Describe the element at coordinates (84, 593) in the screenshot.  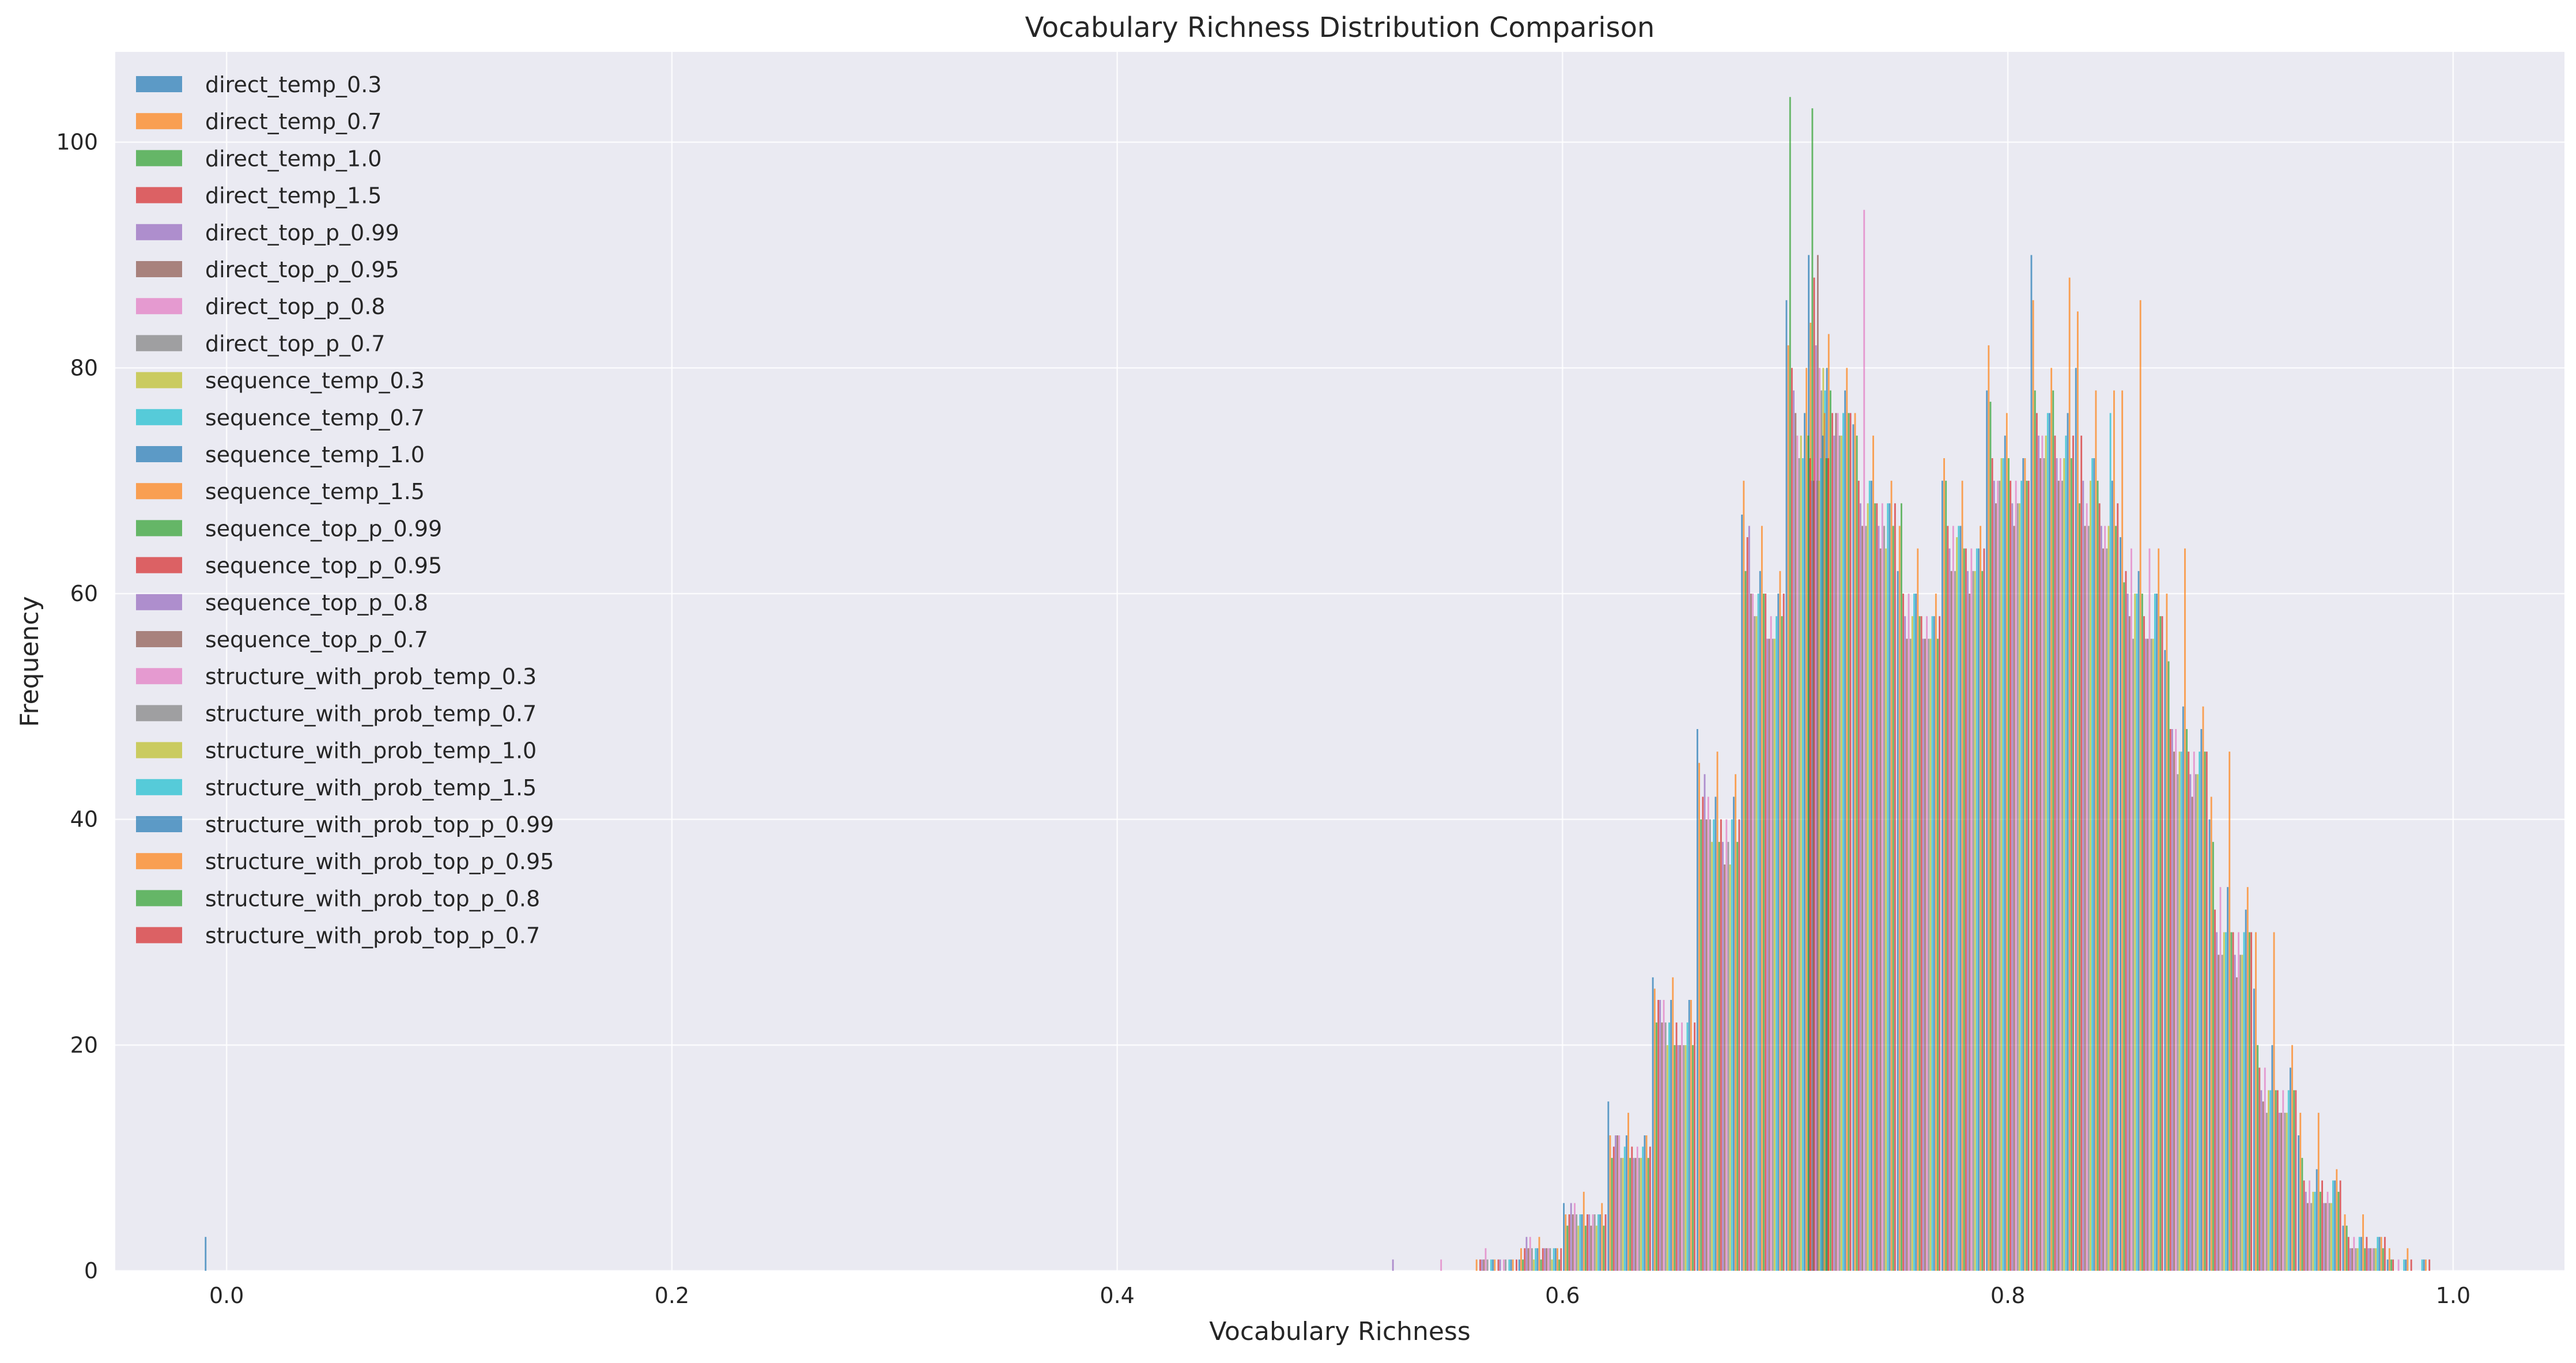
I see `y-tick-label: 60` at that location.